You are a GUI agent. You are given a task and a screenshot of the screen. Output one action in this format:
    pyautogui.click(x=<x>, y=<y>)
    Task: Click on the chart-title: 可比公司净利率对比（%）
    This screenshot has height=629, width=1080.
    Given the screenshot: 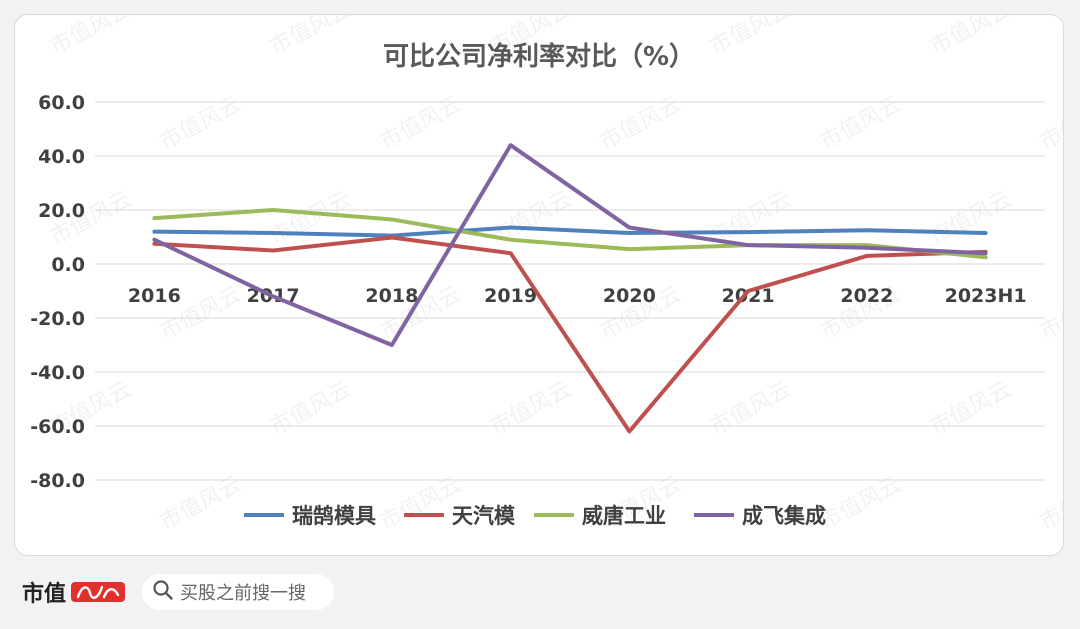 What is the action you would take?
    pyautogui.click(x=539, y=56)
    